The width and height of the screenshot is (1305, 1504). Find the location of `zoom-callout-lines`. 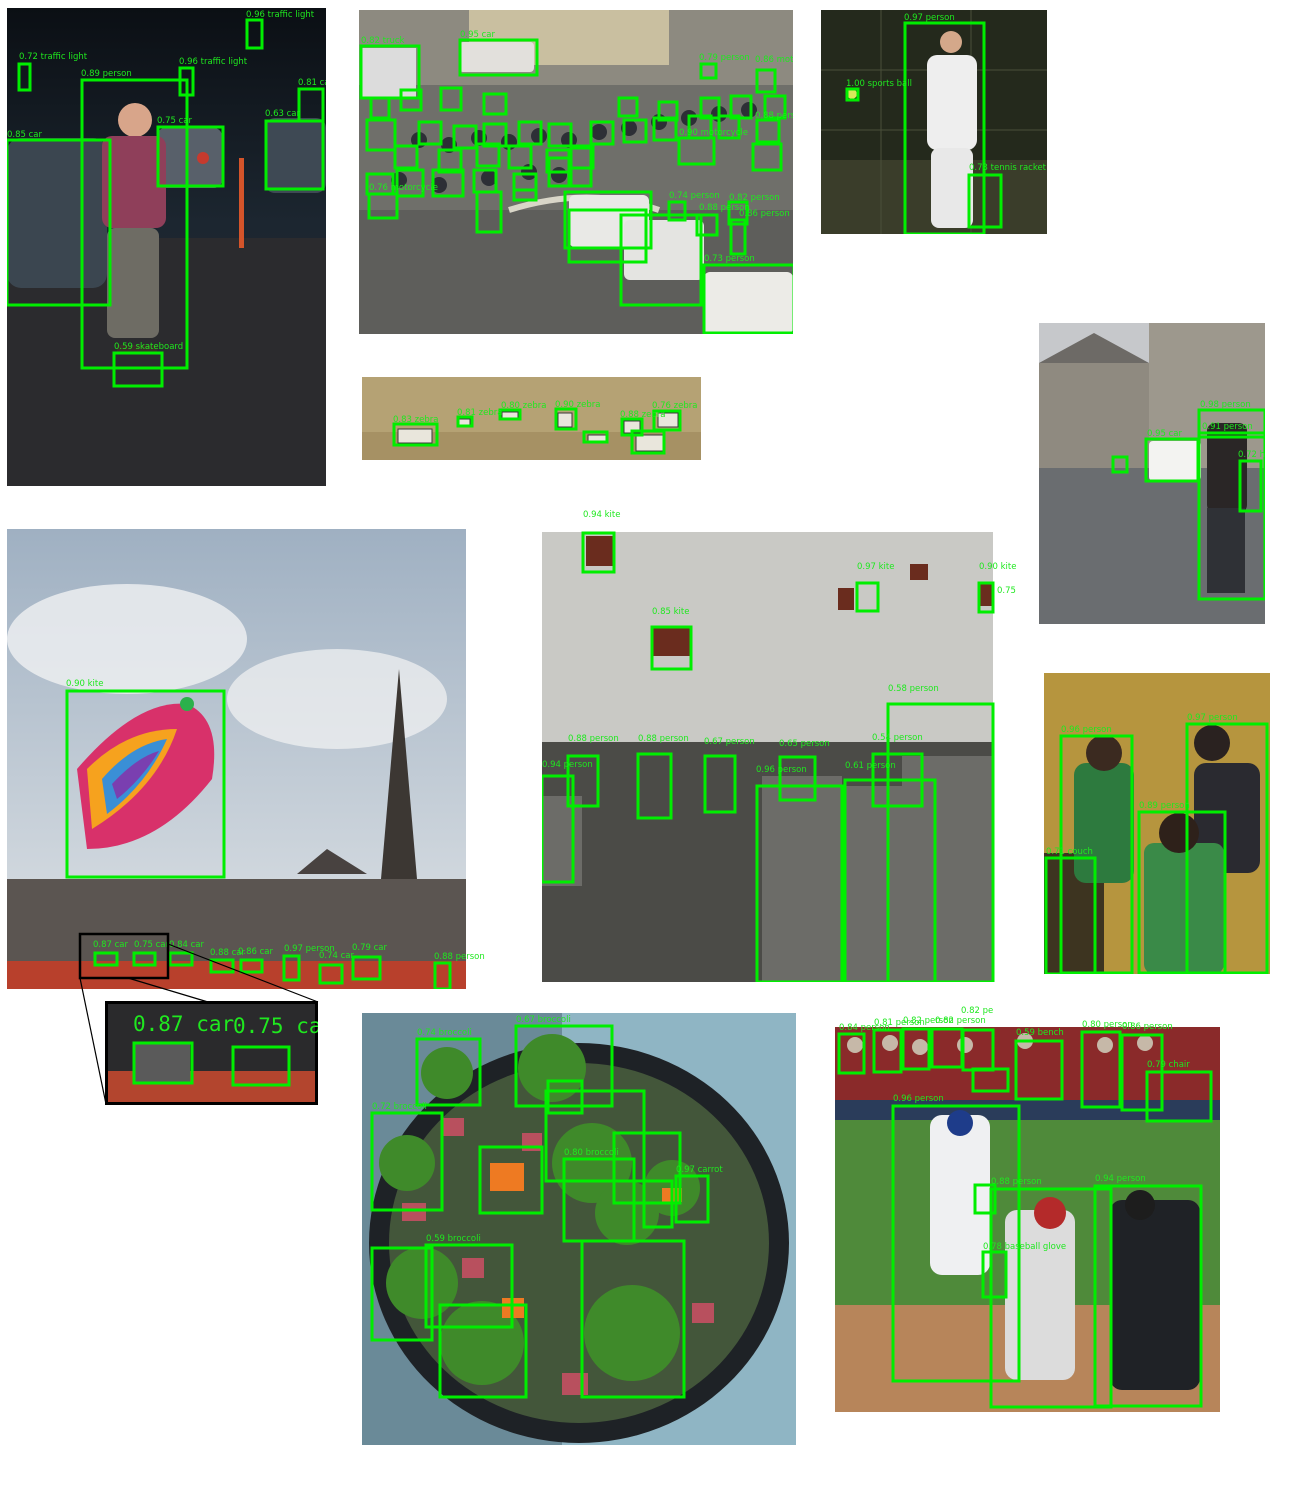

zoom-callout-lines is located at coordinates (198, 1018).